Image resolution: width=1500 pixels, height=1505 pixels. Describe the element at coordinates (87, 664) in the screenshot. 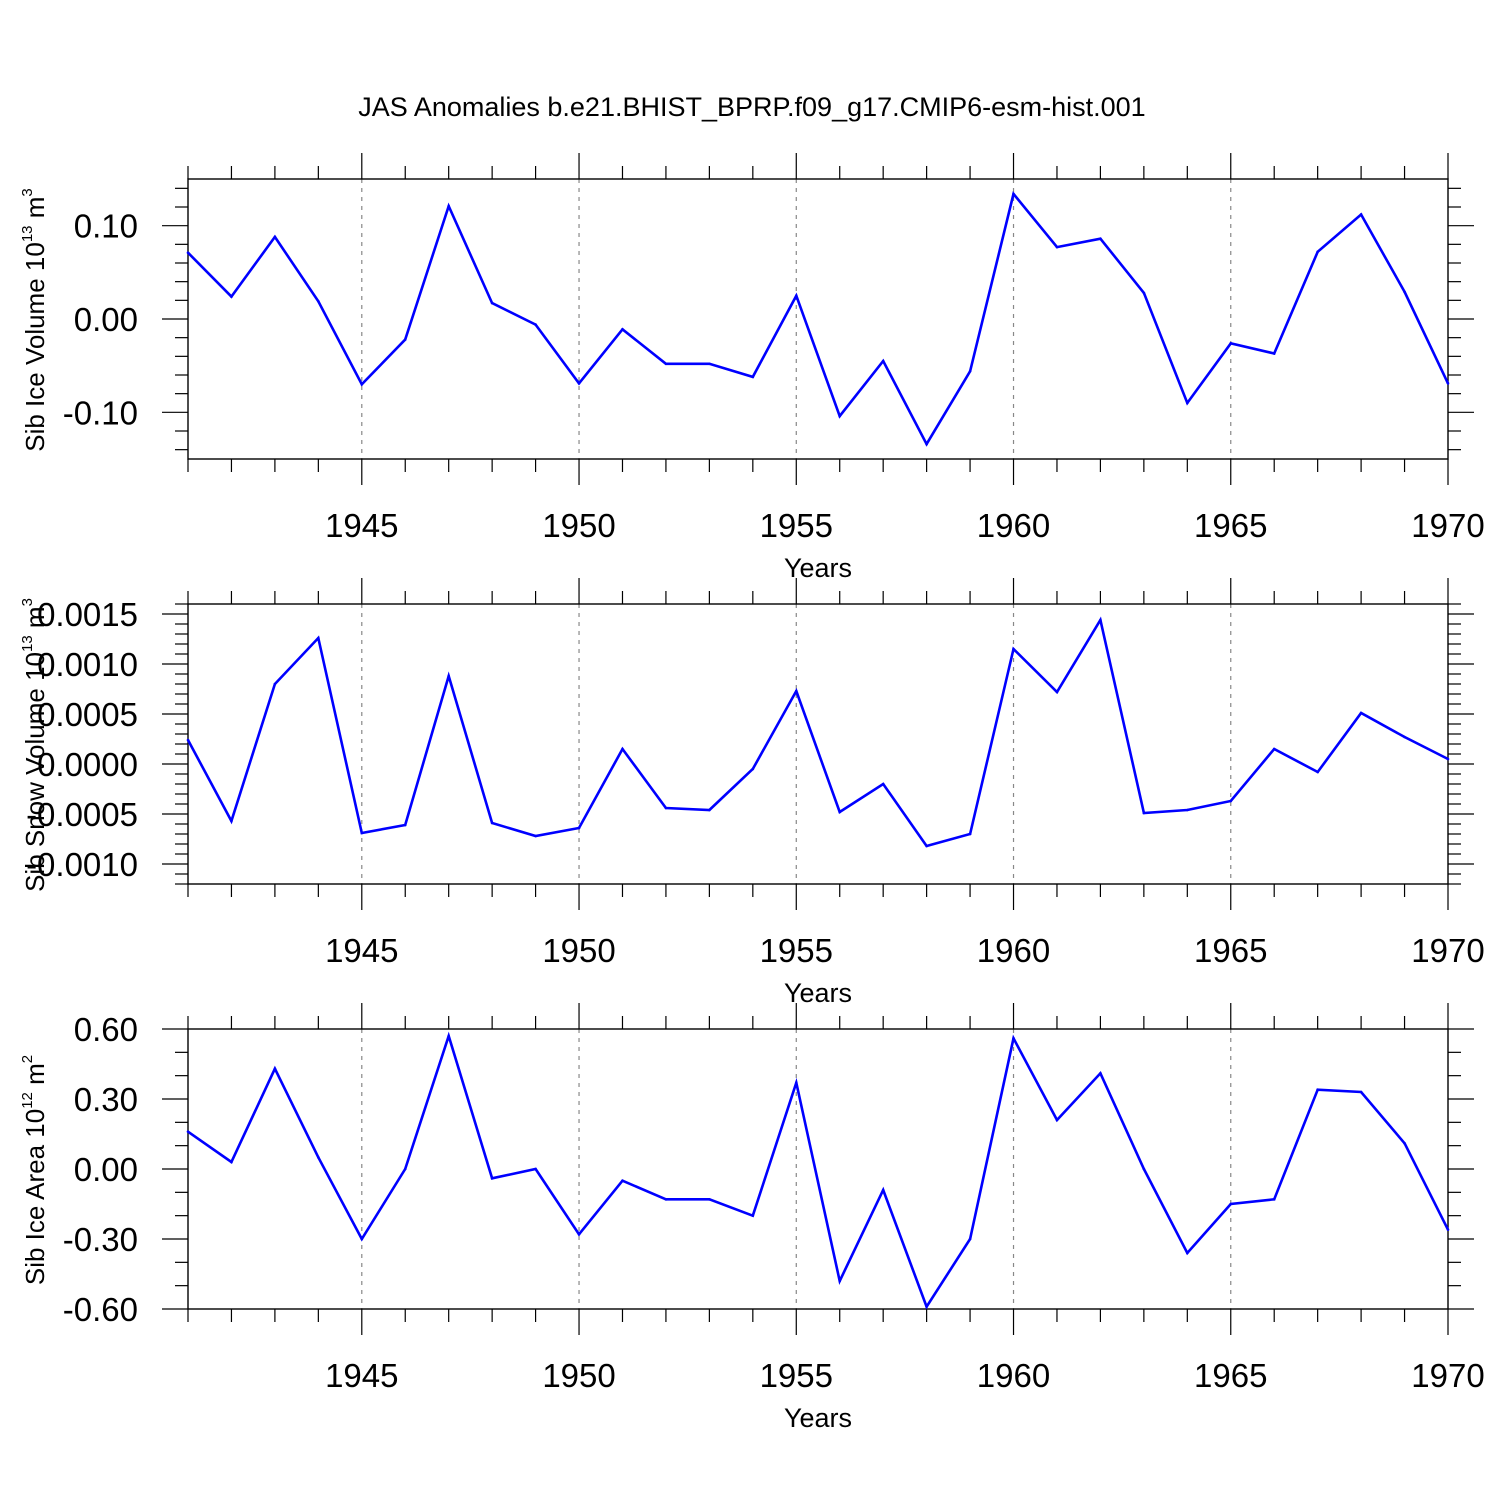

I see `y-tick-label: 0.0010` at that location.